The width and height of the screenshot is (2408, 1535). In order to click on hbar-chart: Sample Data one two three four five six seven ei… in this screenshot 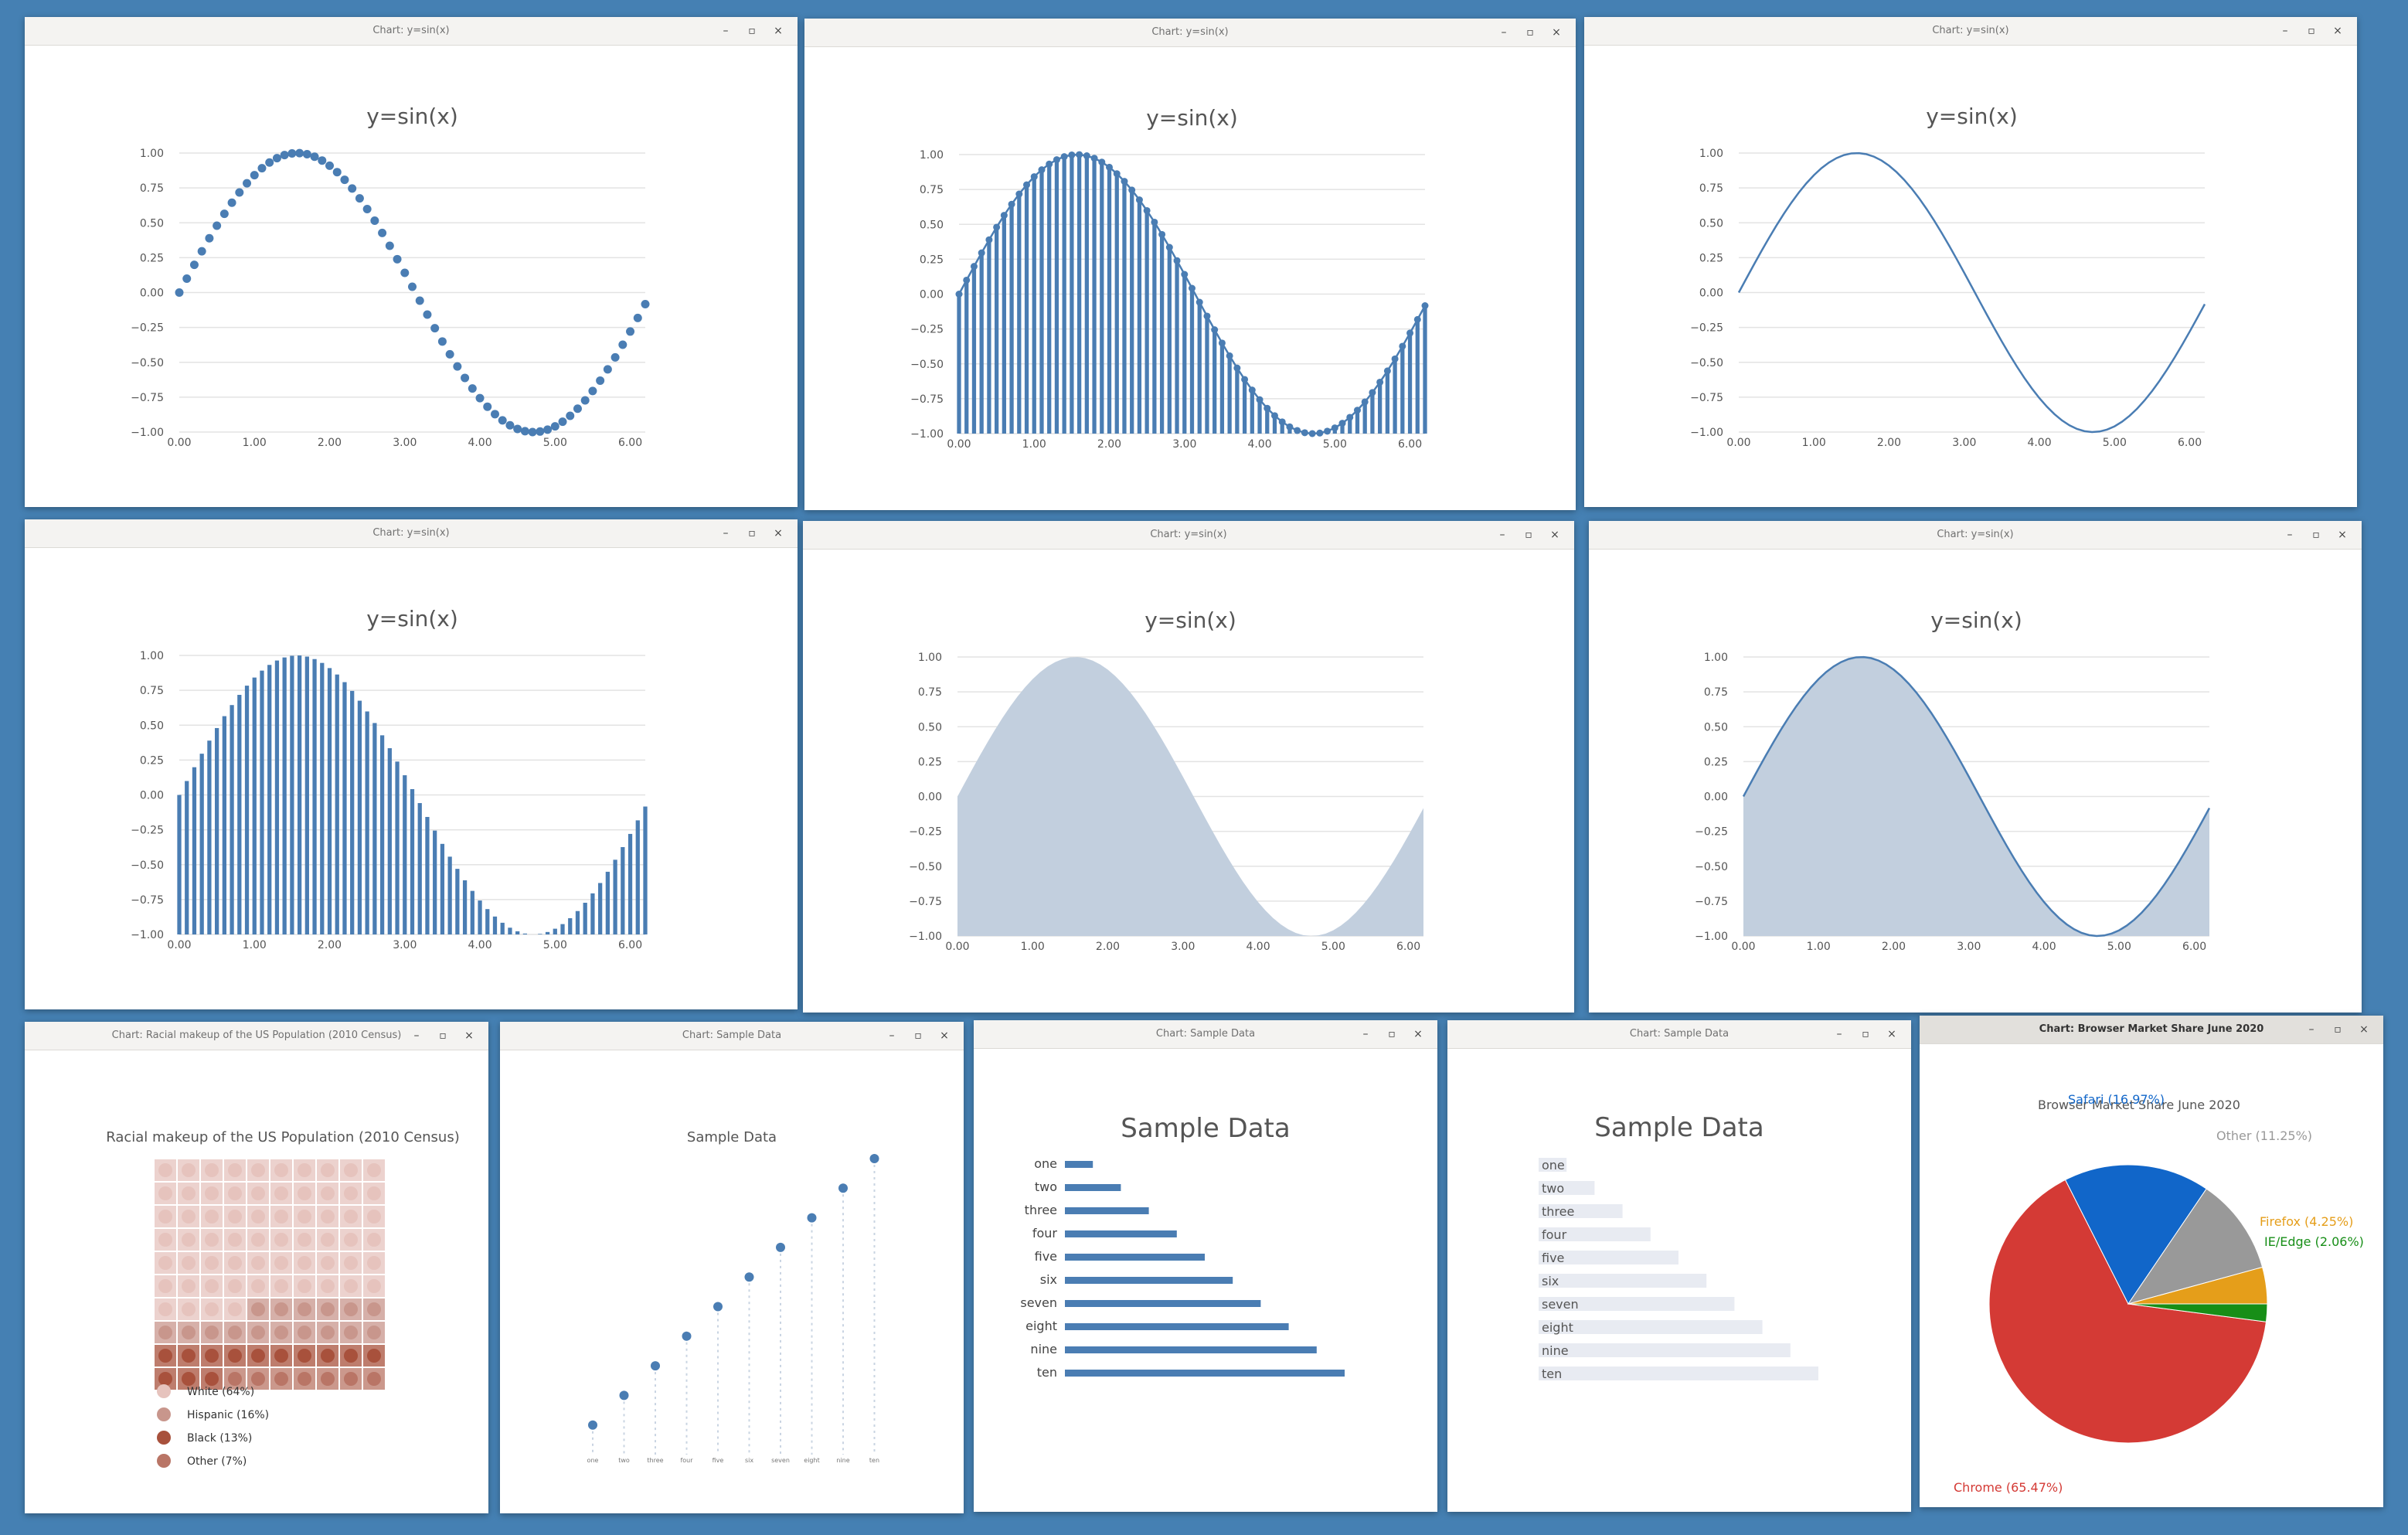, I will do `click(1182, 1246)`.